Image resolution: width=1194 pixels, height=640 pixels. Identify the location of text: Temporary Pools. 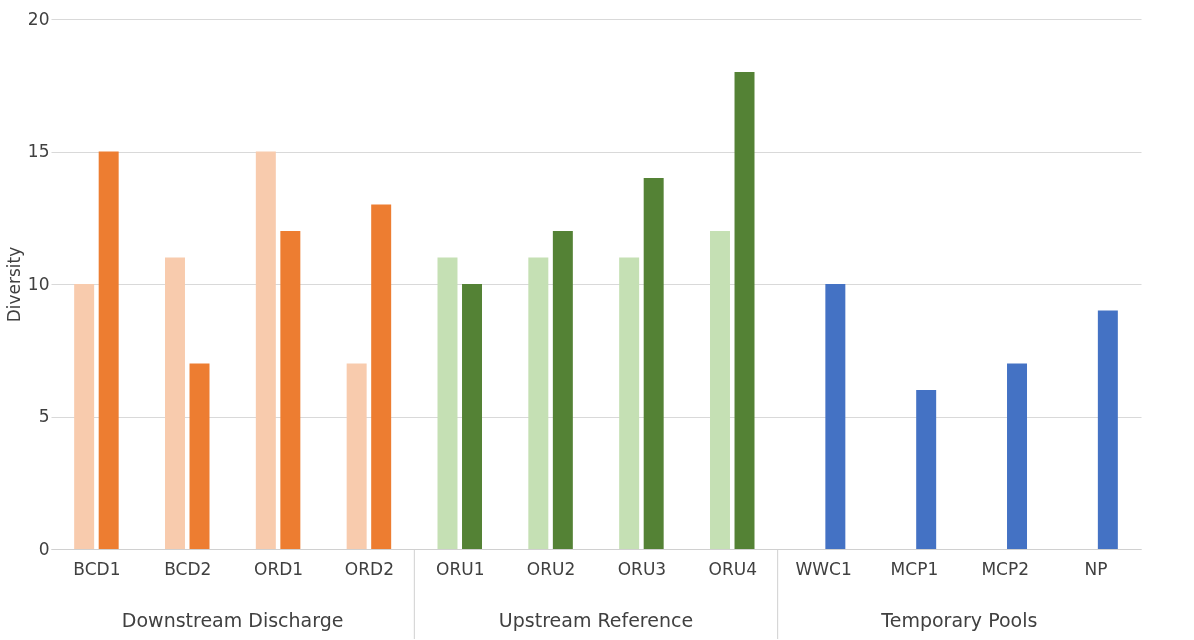
(959, 620).